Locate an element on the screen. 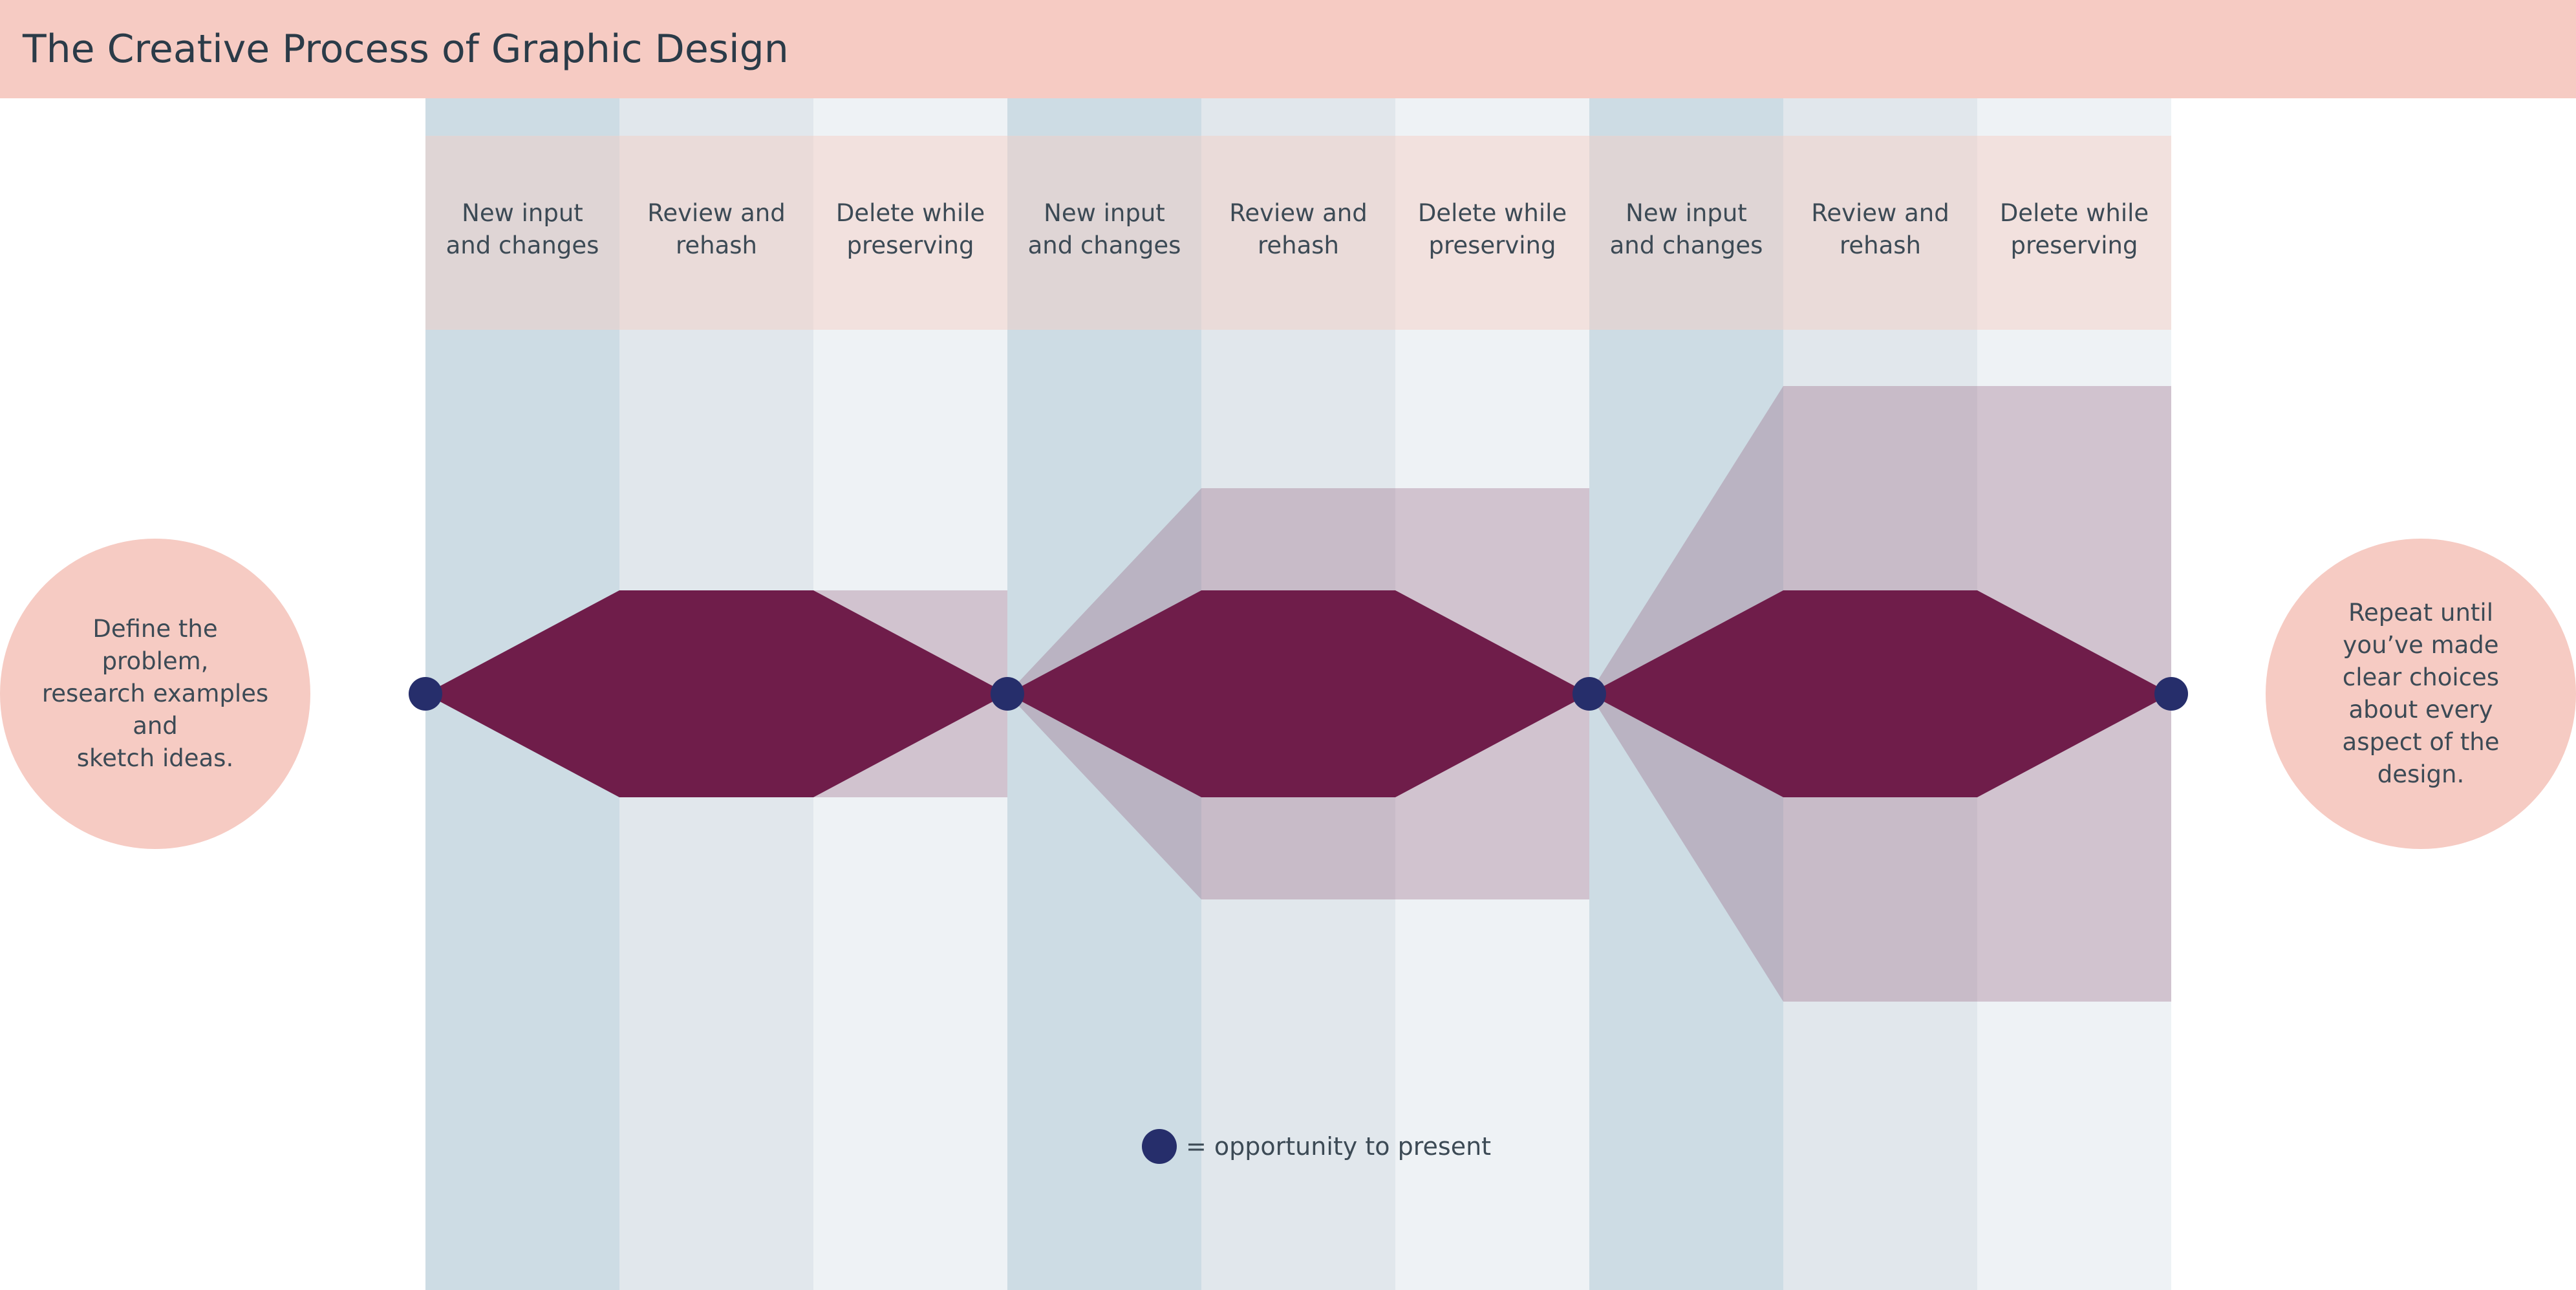  start-circle is located at coordinates (155, 694).